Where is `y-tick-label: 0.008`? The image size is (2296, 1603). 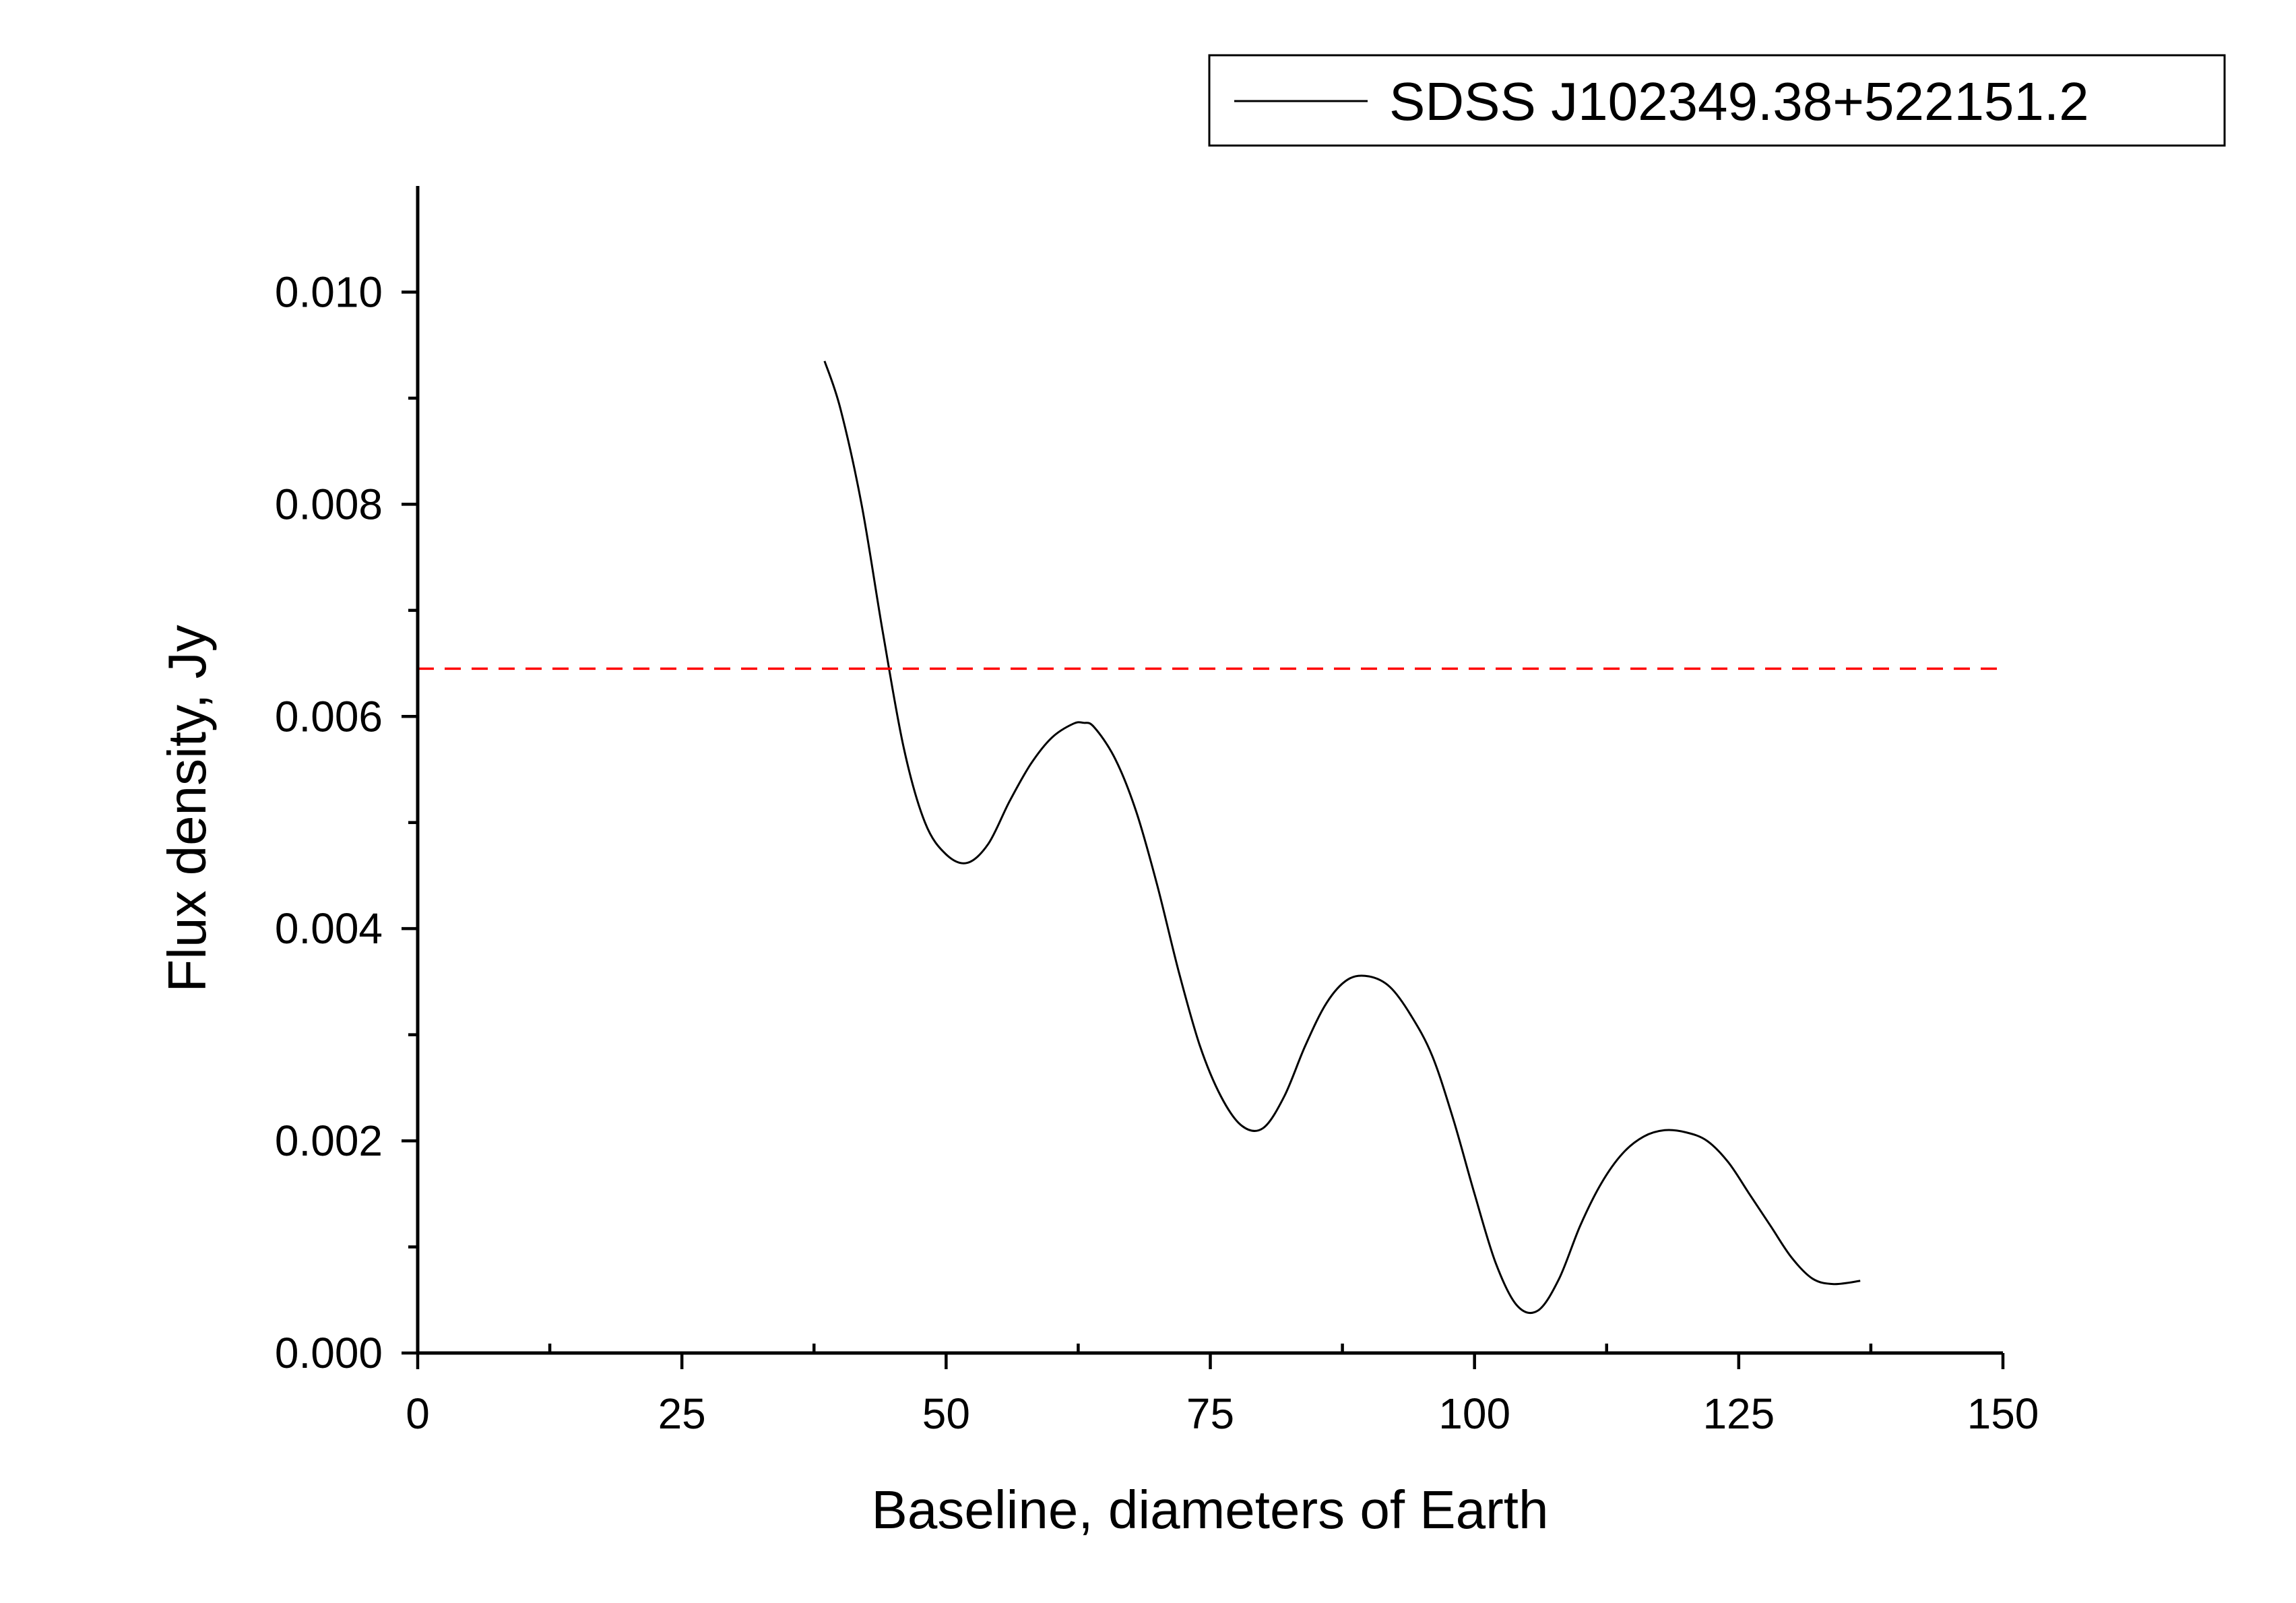
y-tick-label: 0.008 is located at coordinates (329, 504).